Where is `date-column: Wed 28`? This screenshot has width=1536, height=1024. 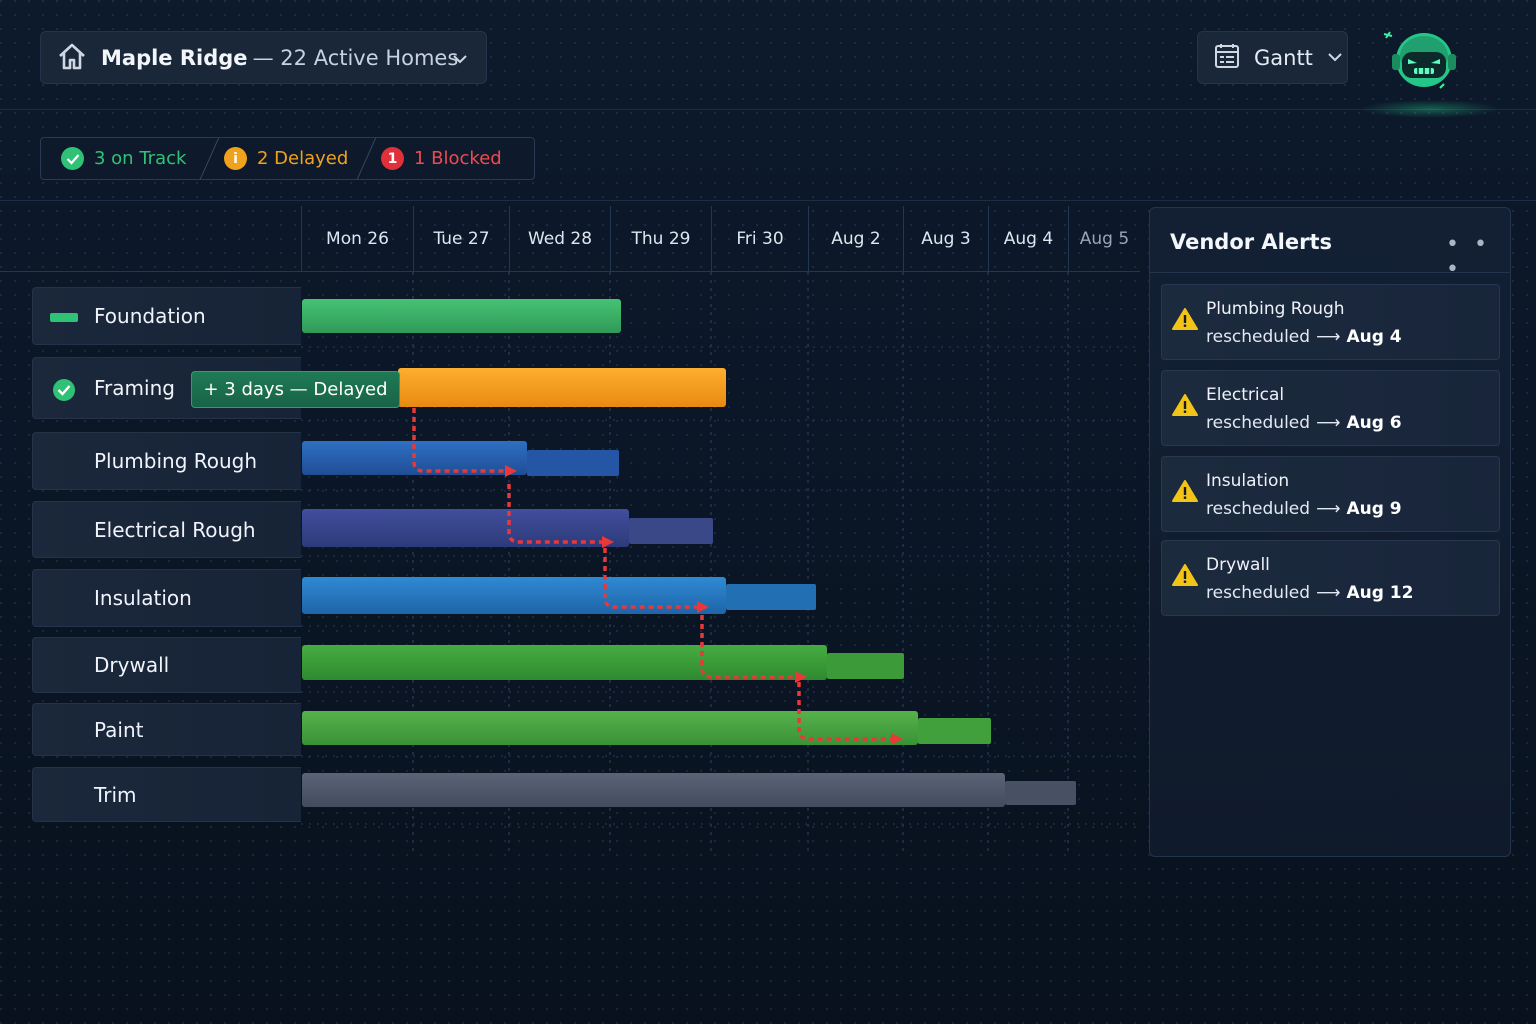 date-column: Wed 28 is located at coordinates (559, 239).